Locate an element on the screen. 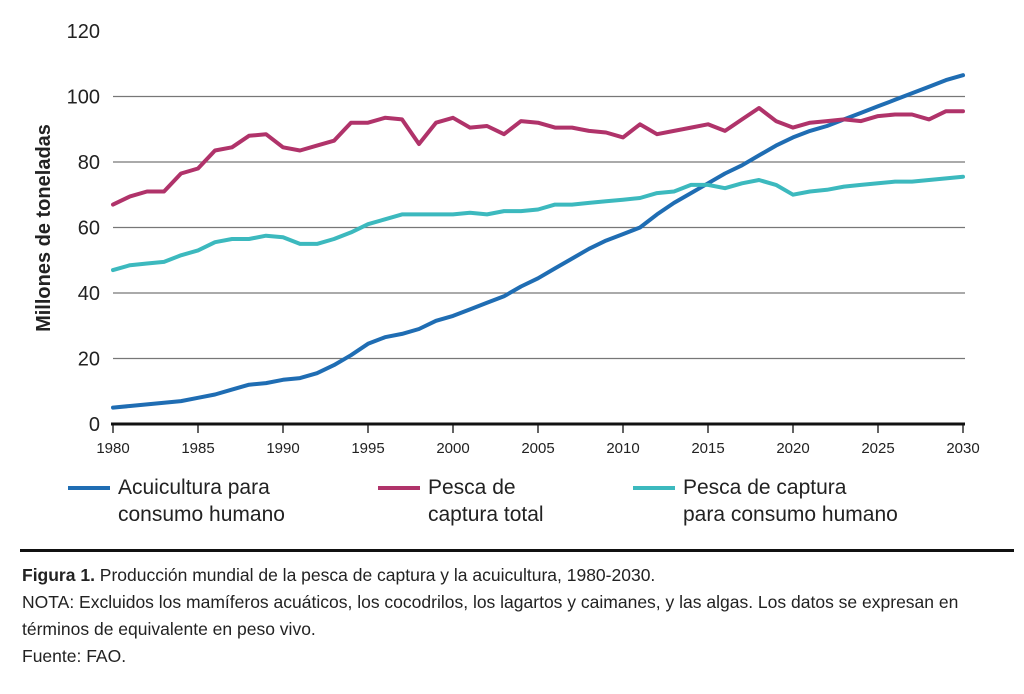  x-tick-label: 2015 is located at coordinates (707, 448).